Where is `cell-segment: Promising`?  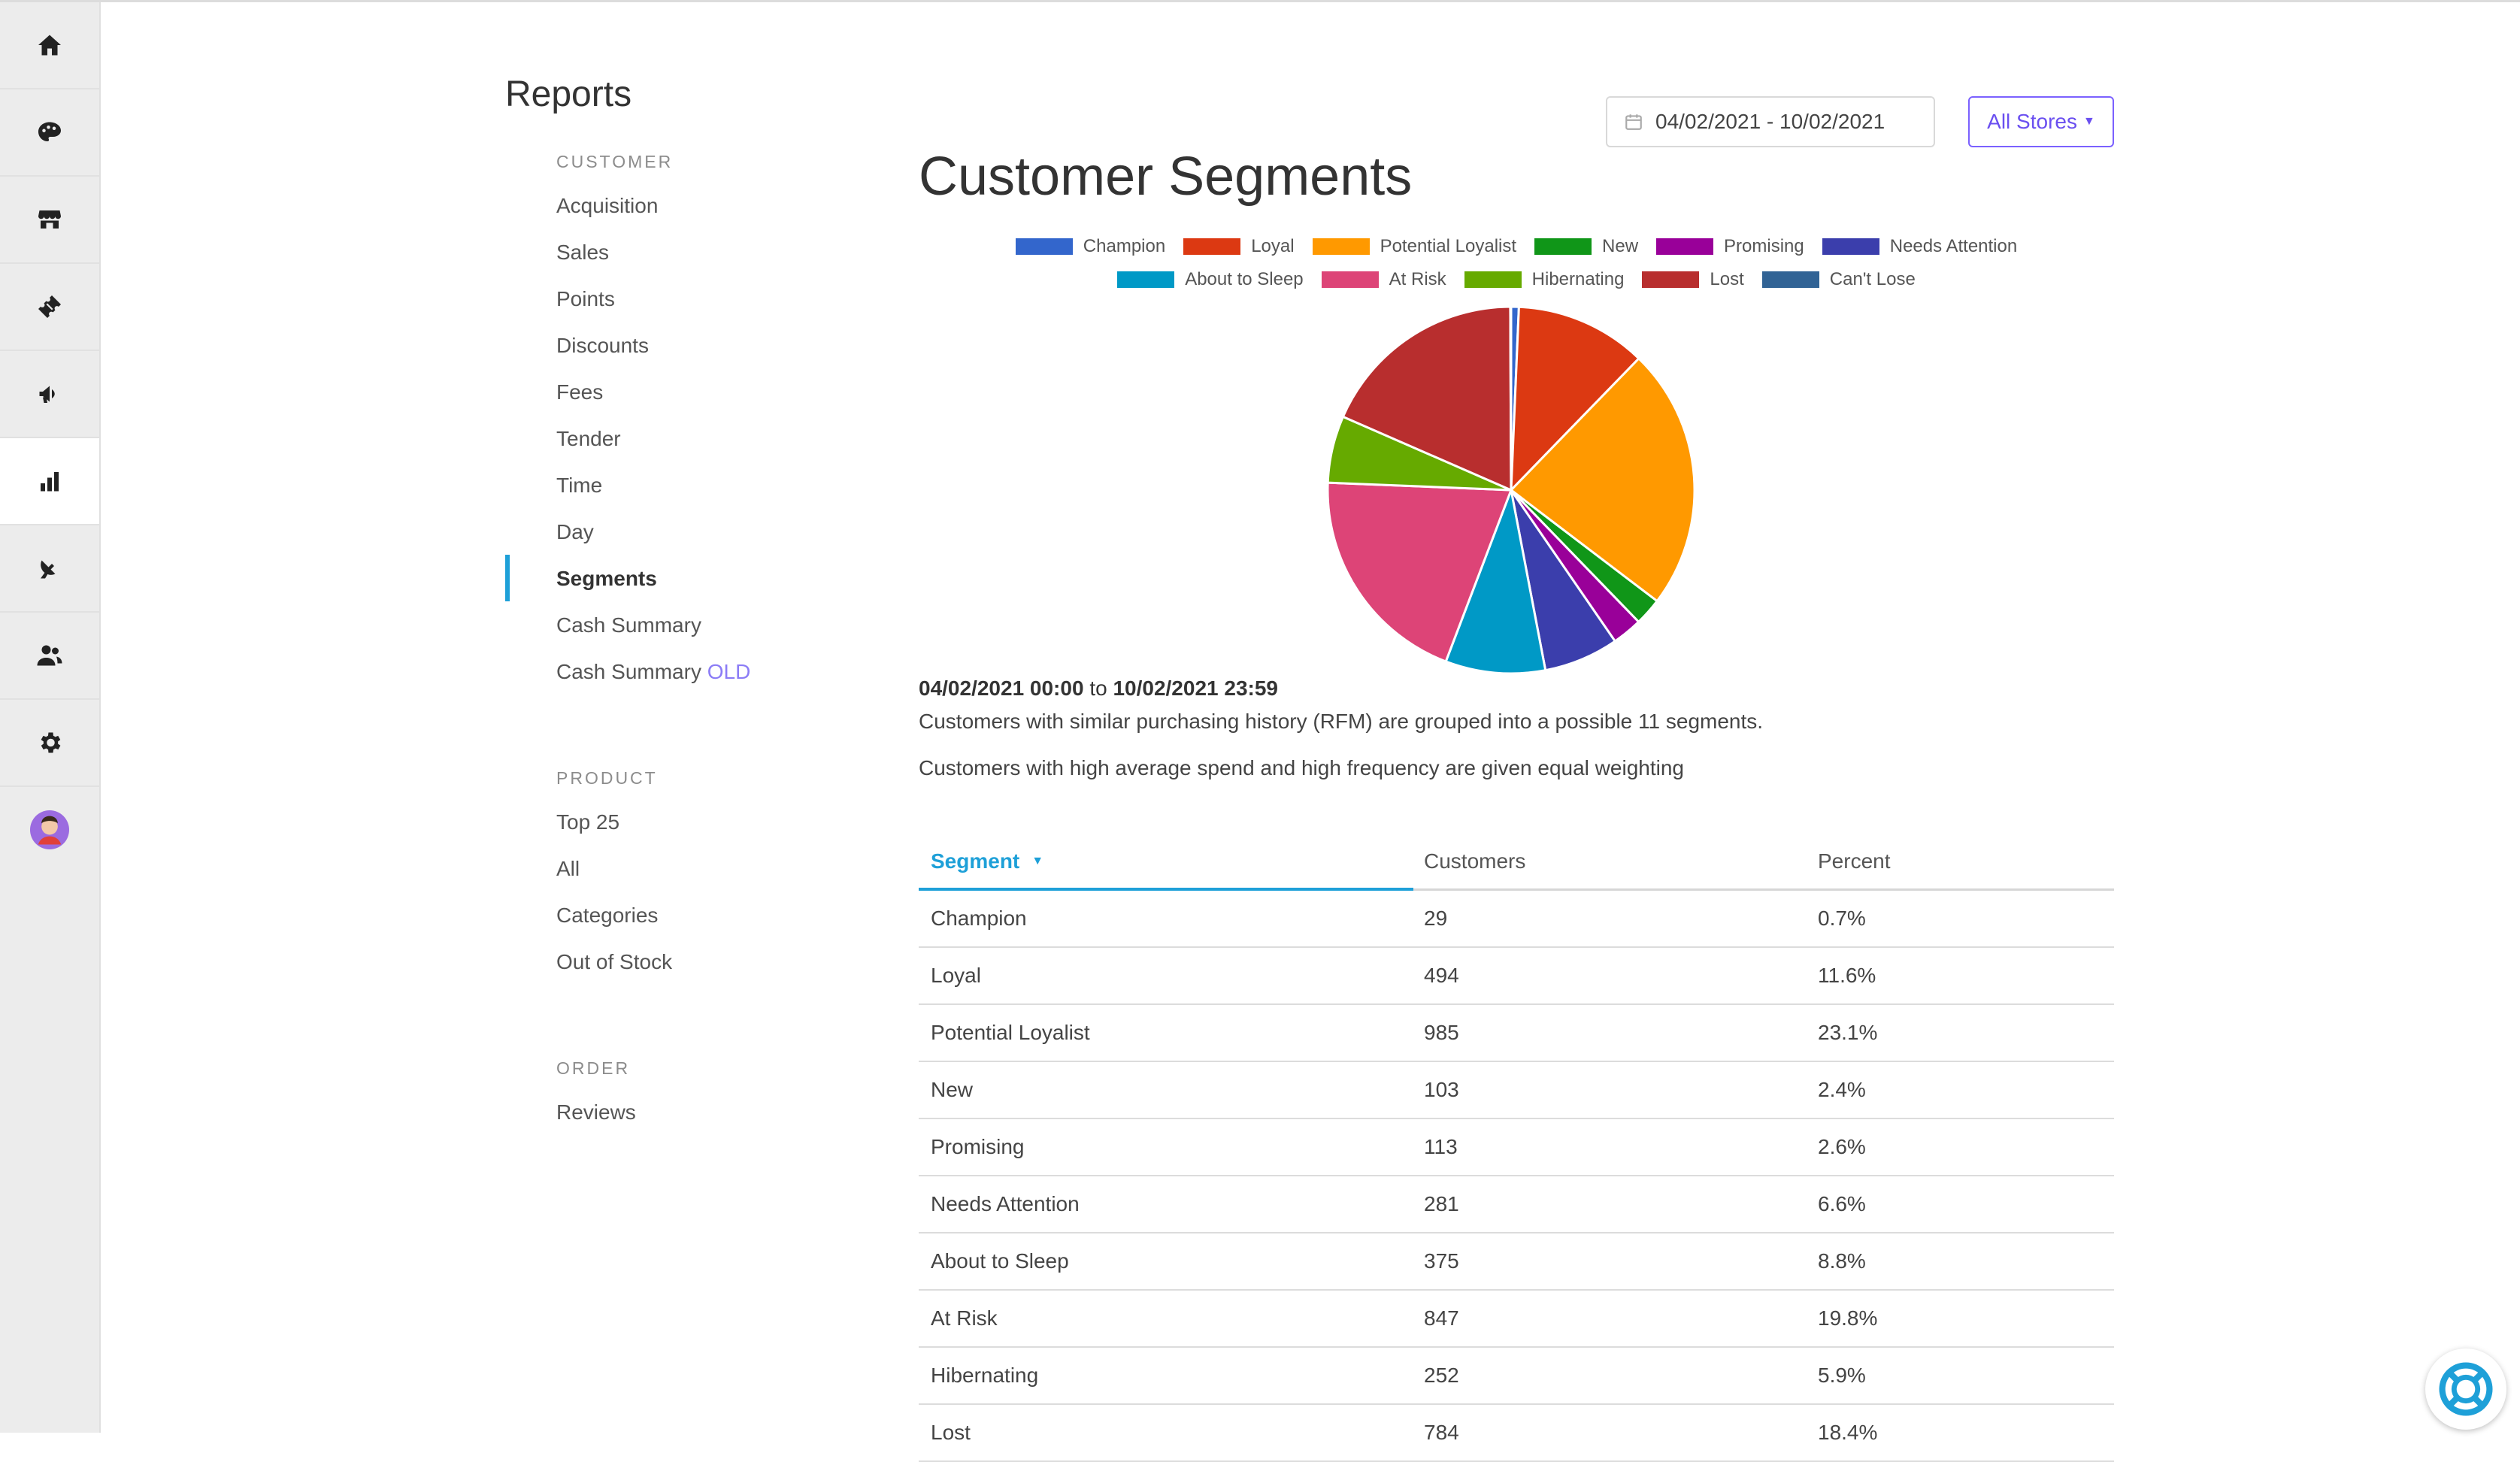 cell-segment: Promising is located at coordinates (978, 1146).